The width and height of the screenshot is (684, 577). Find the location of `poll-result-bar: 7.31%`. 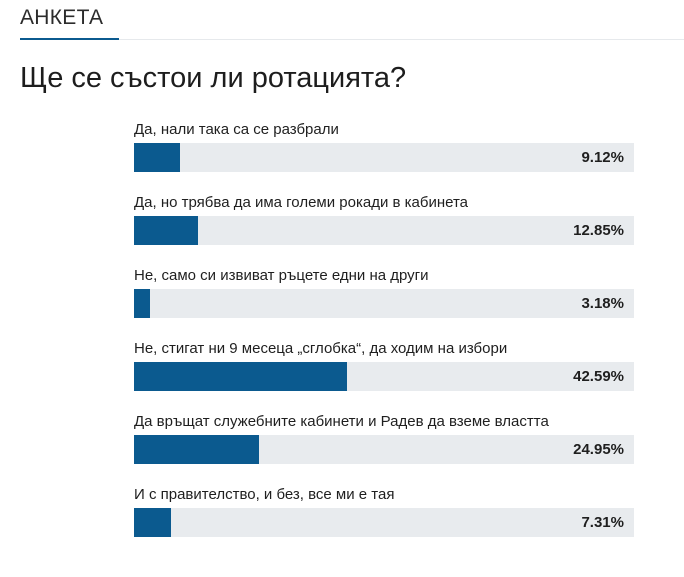

poll-result-bar: 7.31% is located at coordinates (384, 522).